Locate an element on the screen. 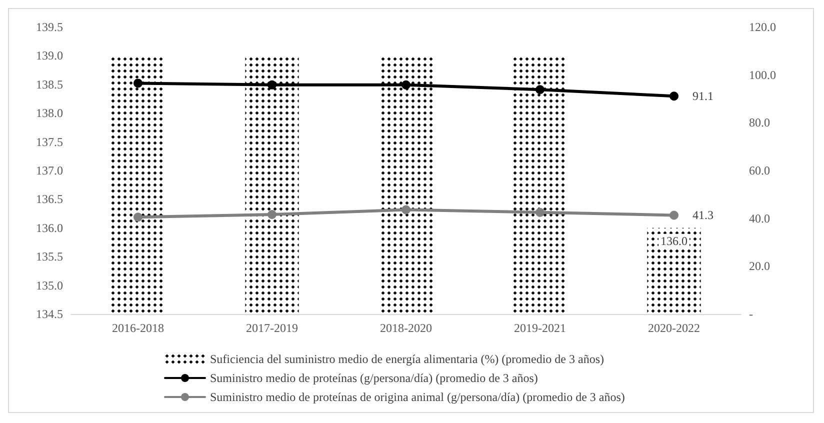 The image size is (824, 423). y-tick-label: 138.5 is located at coordinates (49, 84).